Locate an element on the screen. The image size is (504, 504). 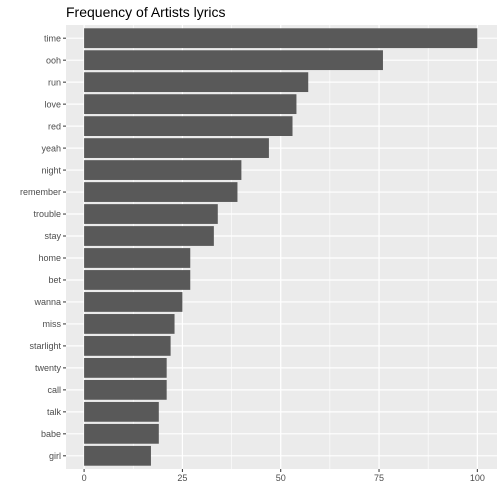
bar-time is located at coordinates (281, 38).